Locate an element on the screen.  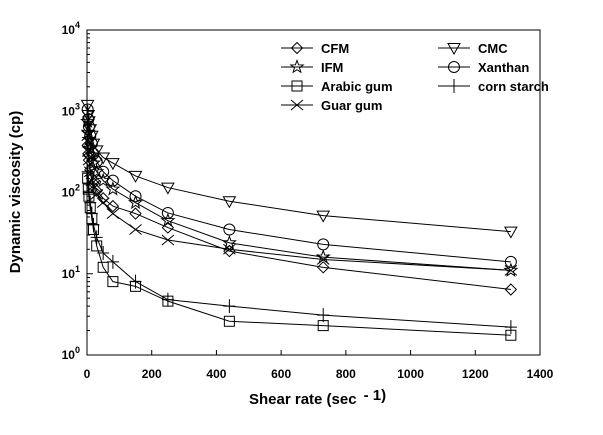
legend-marker-corn-starch is located at coordinates (454, 86).